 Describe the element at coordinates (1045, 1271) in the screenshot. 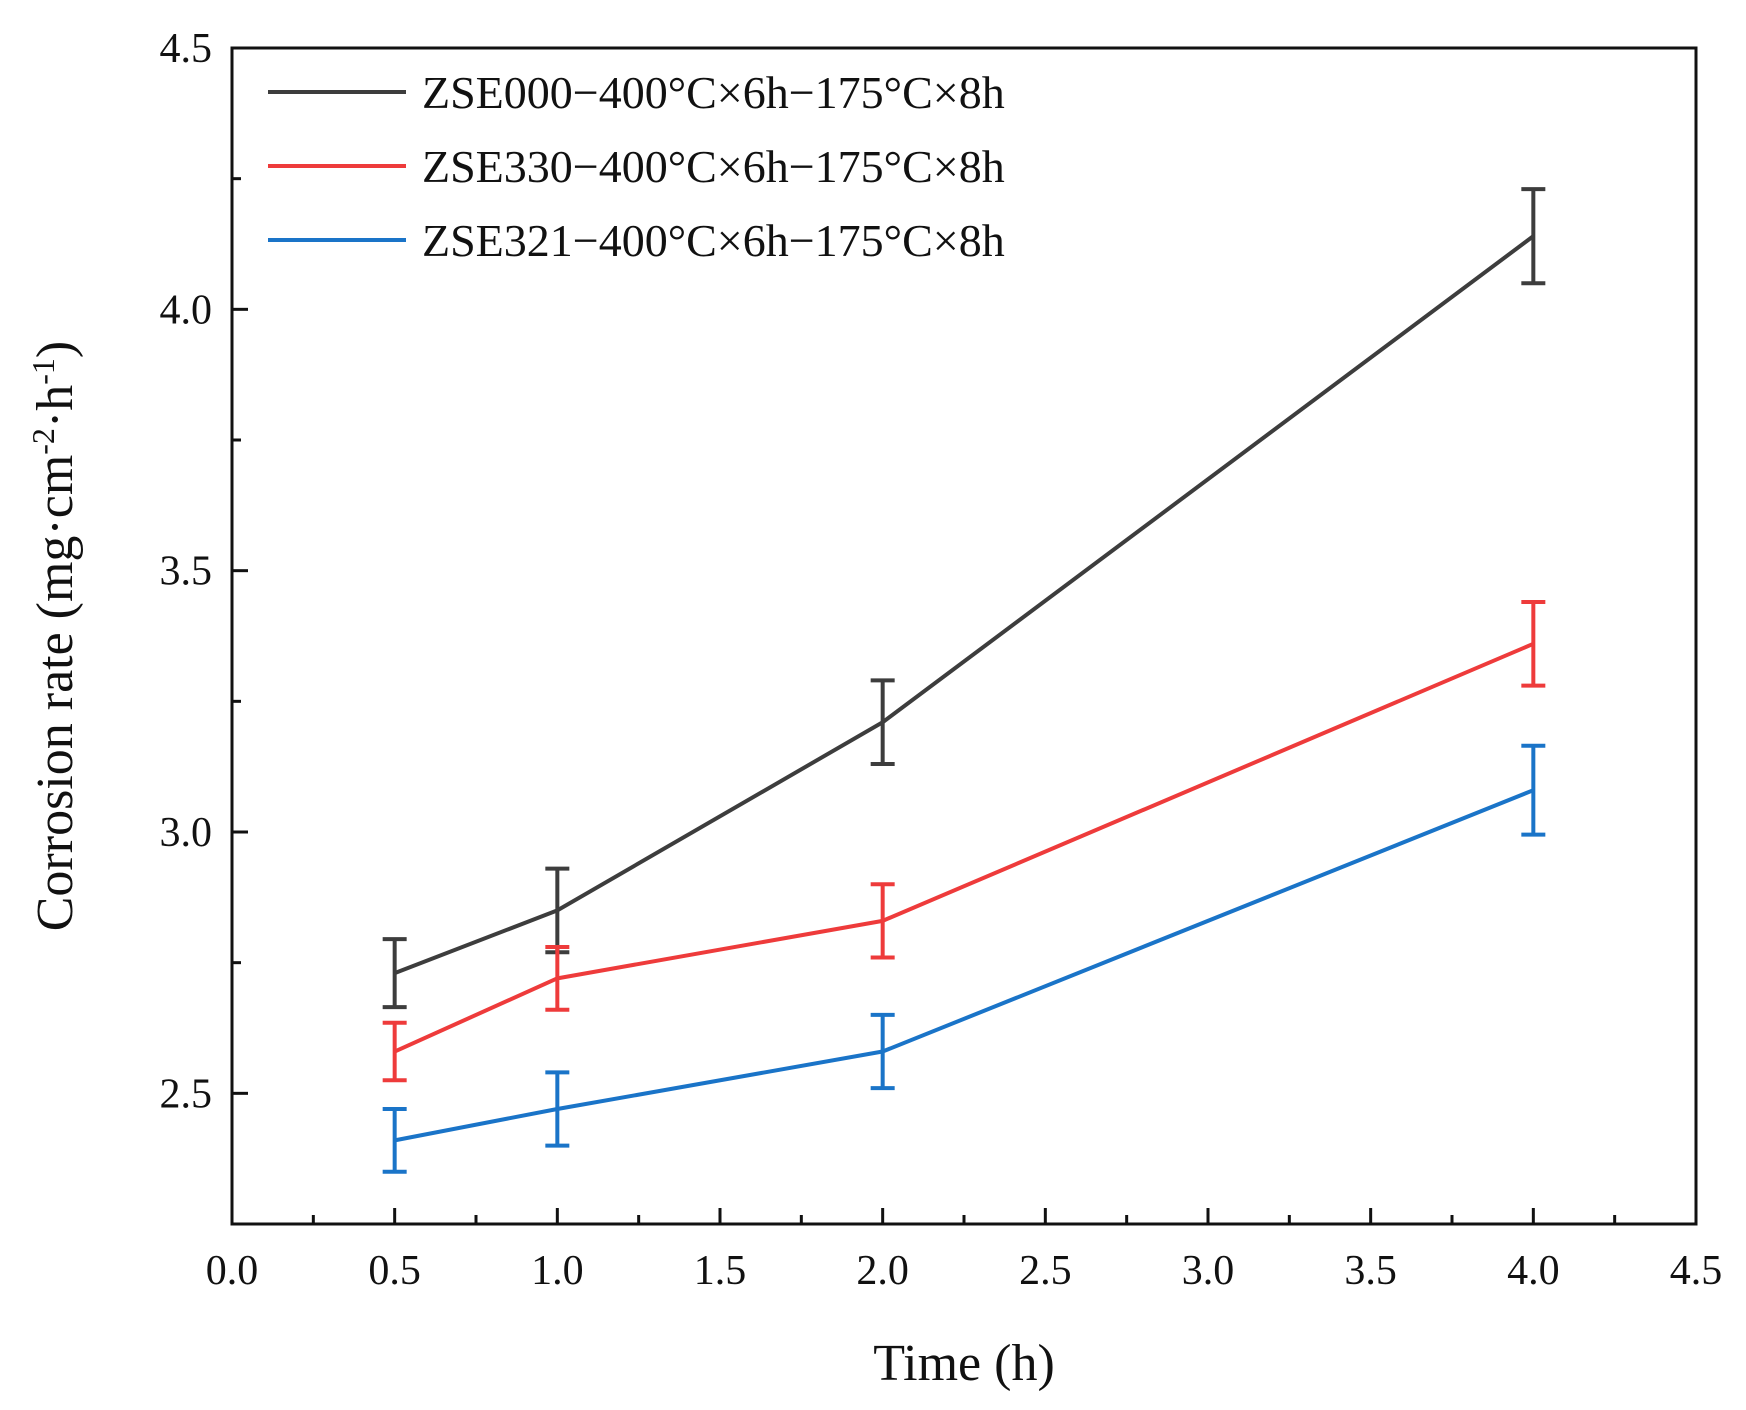

I see `x-tick-label: 2.5` at that location.